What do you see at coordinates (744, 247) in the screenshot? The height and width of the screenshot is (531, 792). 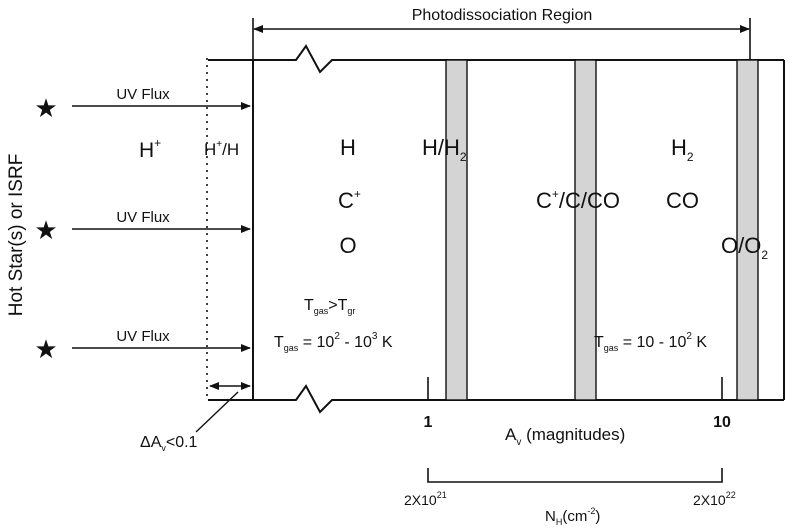 I see `transition-o-o2: O/O2` at bounding box center [744, 247].